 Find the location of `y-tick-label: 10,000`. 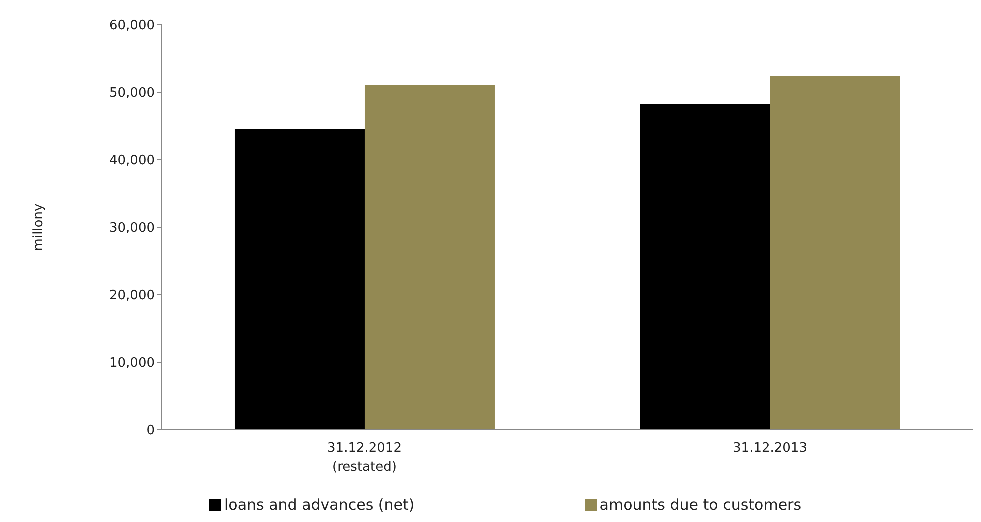

y-tick-label: 10,000 is located at coordinates (132, 364).